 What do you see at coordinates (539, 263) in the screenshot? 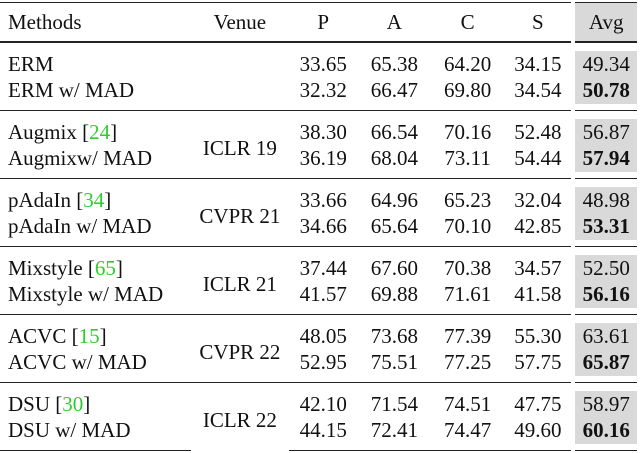
I see `value-cell: 34.57` at bounding box center [539, 263].